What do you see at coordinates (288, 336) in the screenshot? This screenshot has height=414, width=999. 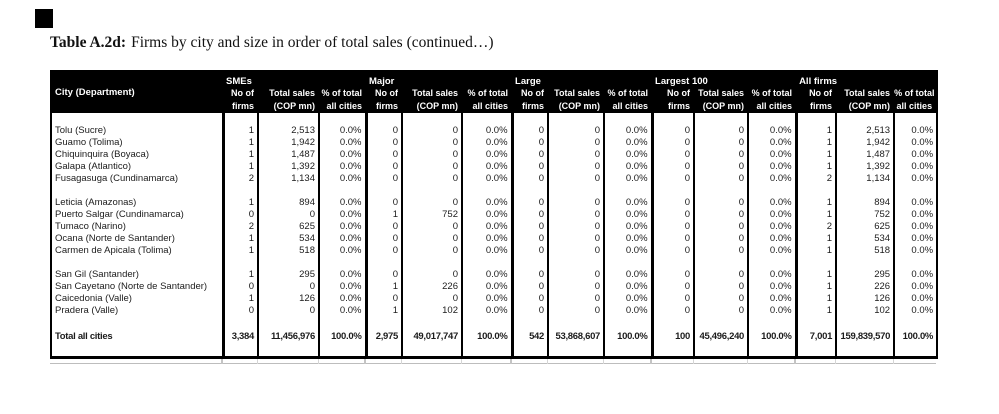 I see `cell-smes-sales: 11,456,976` at bounding box center [288, 336].